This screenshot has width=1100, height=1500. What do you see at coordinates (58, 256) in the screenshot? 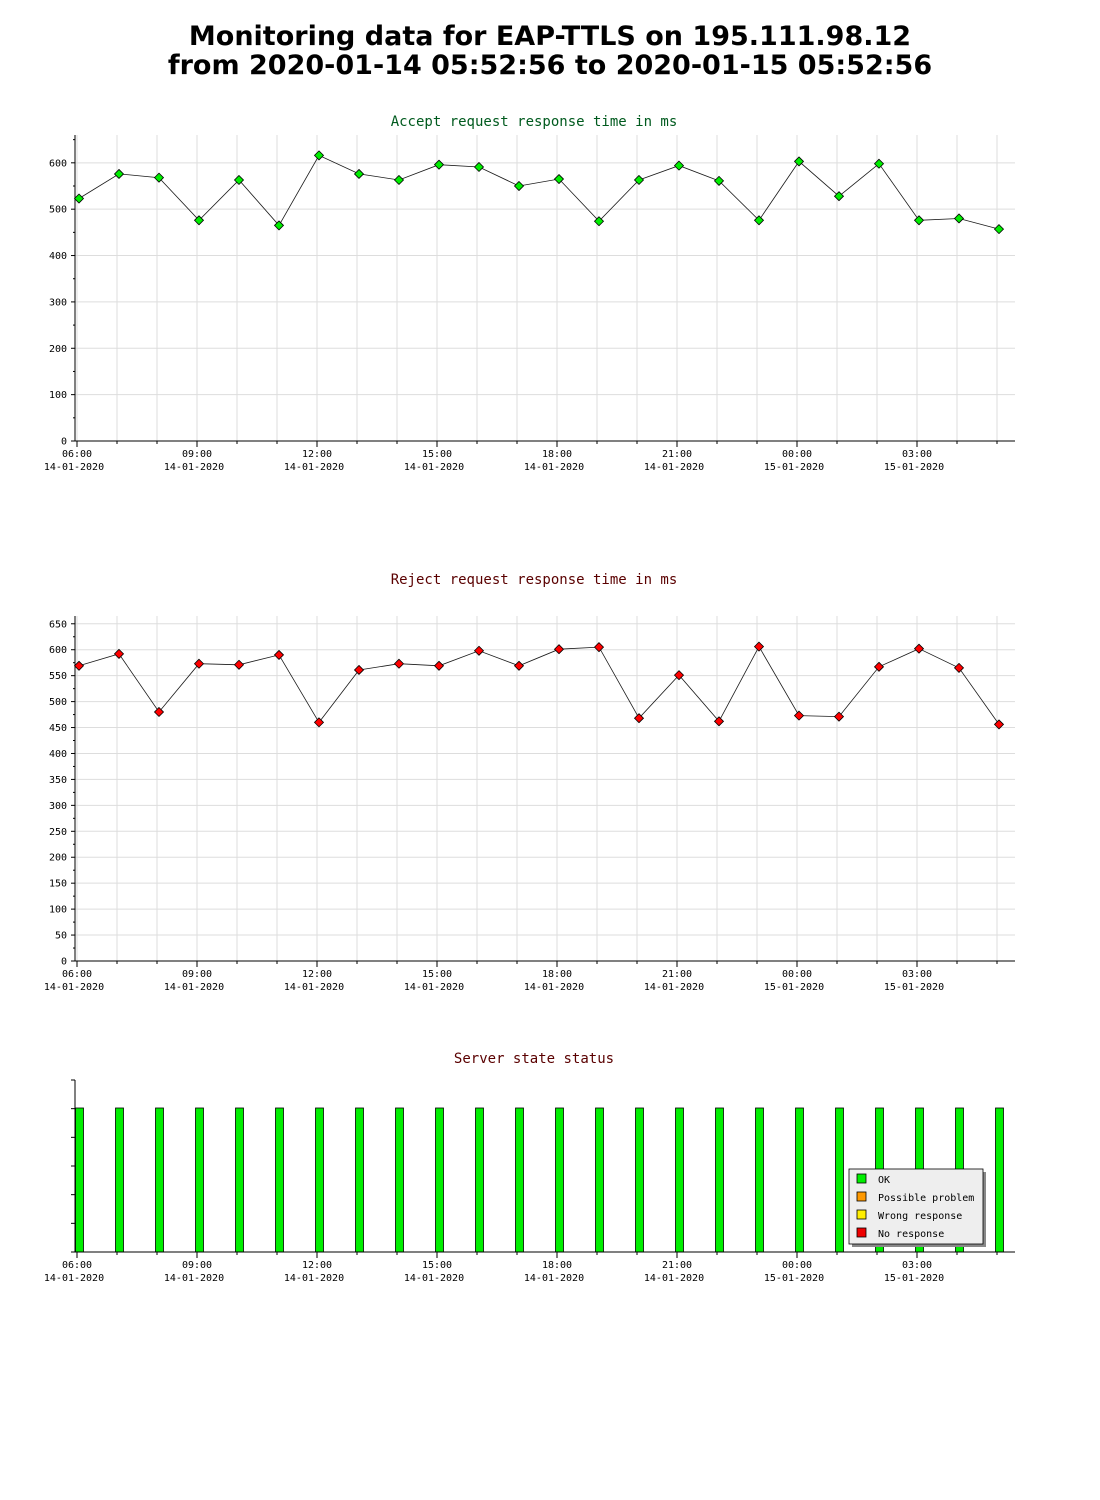
I see `y-tick-label: 400` at bounding box center [58, 256].